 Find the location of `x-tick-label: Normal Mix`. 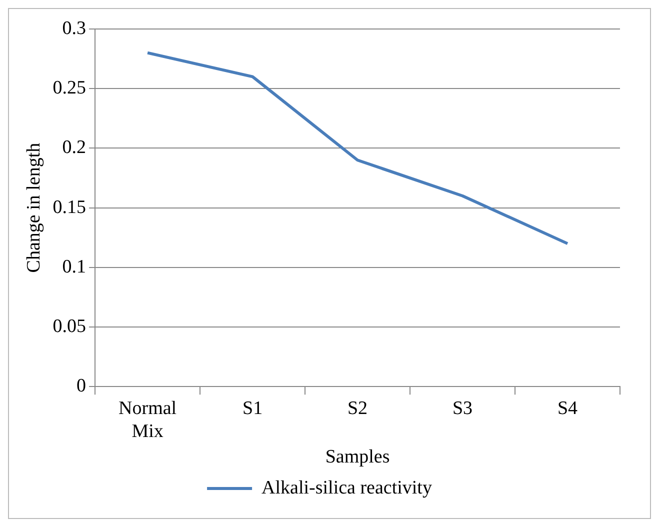

x-tick-label: Normal Mix is located at coordinates (147, 420).